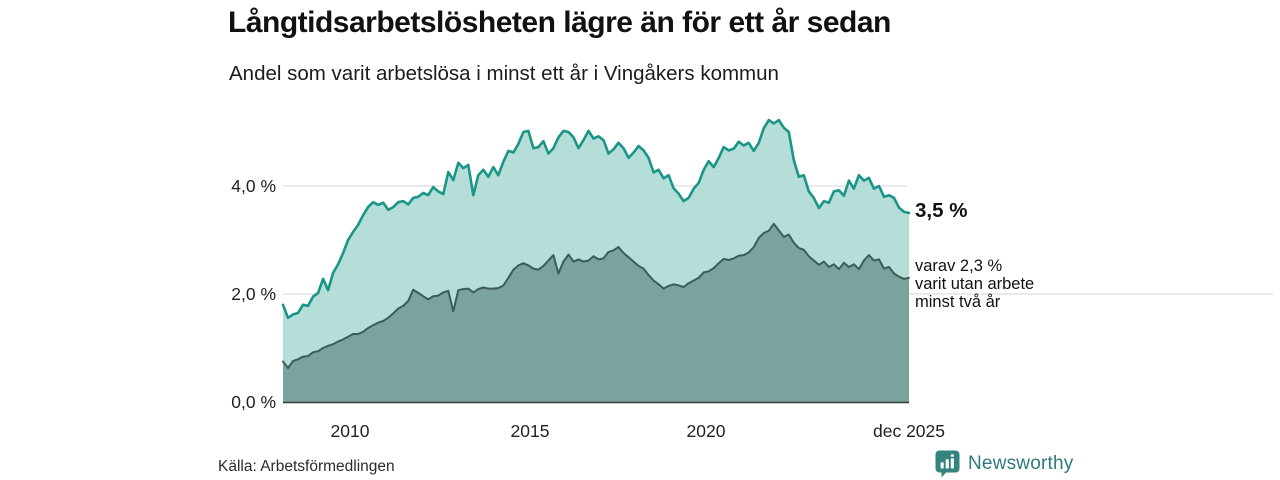 This screenshot has width=1280, height=480. What do you see at coordinates (947, 464) in the screenshot?
I see `bar-chart-bubble-icon` at bounding box center [947, 464].